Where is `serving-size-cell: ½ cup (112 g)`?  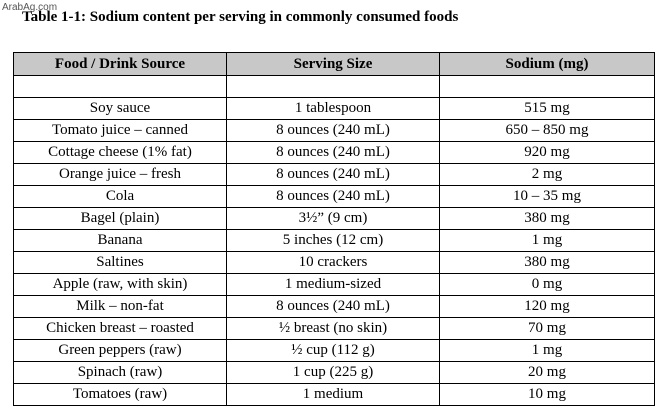 serving-size-cell: ½ cup (112 g) is located at coordinates (333, 350).